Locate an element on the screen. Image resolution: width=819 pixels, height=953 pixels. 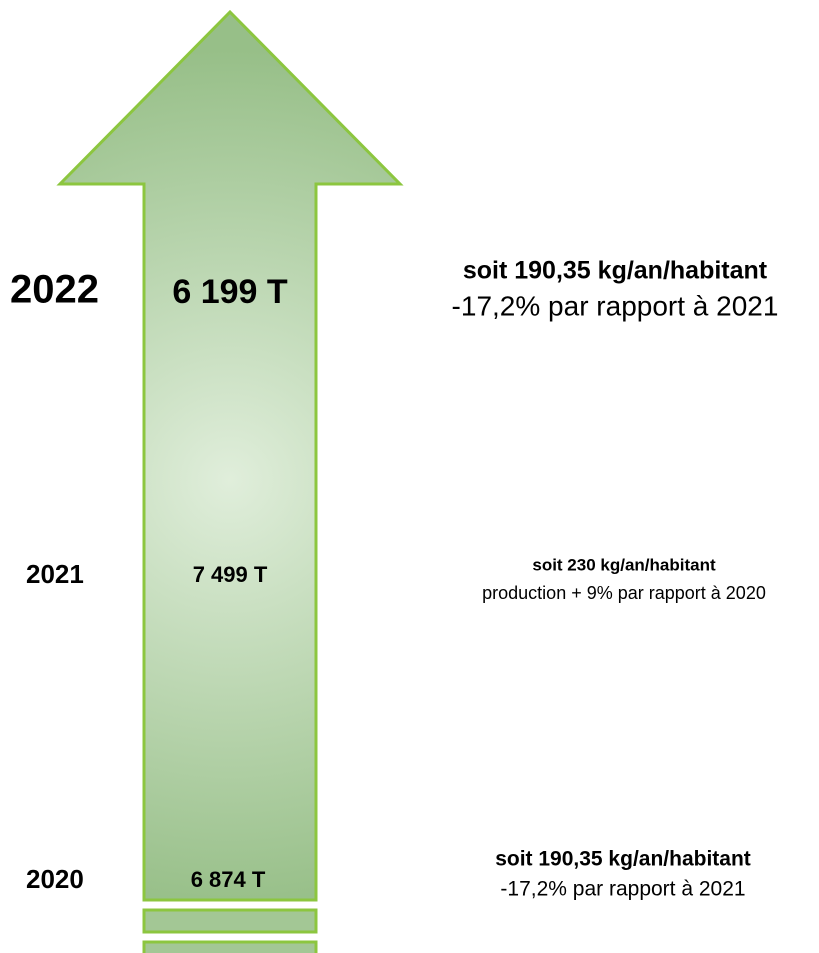
amount: 6 874 T is located at coordinates (228, 879).